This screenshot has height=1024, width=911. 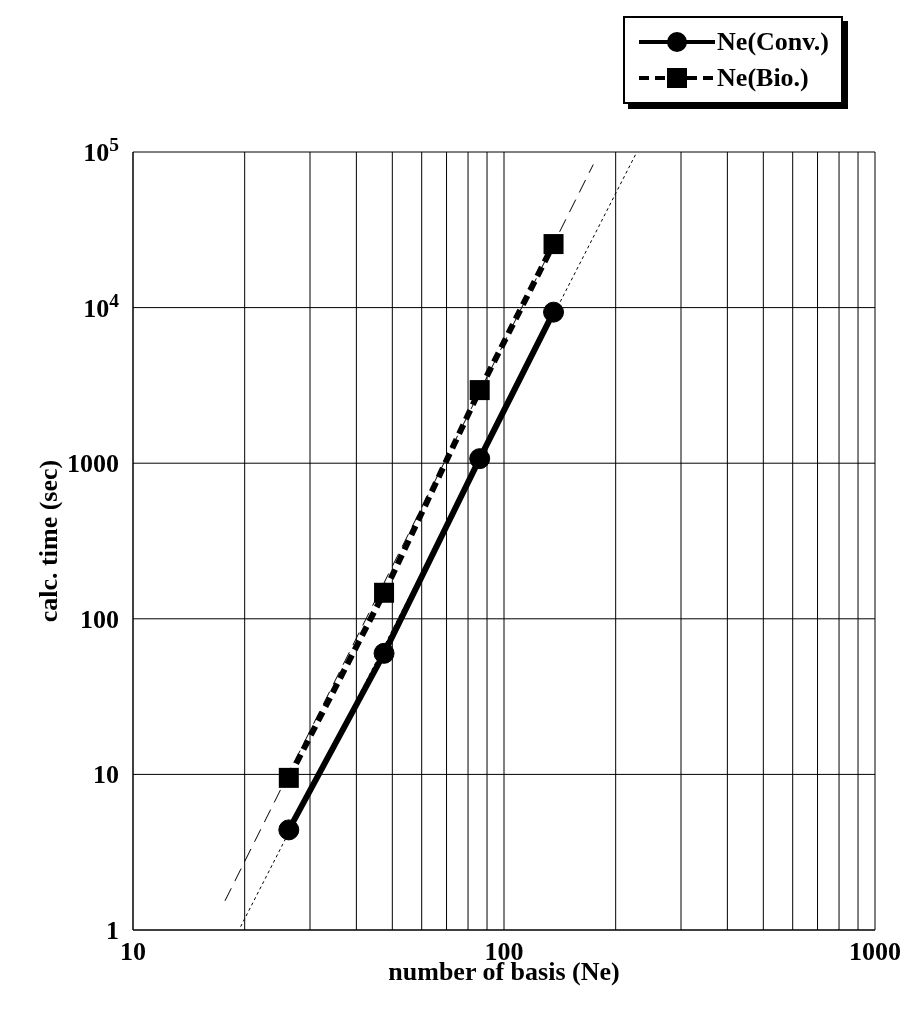 I want to click on x-tick-label: 10, so click(x=133, y=951).